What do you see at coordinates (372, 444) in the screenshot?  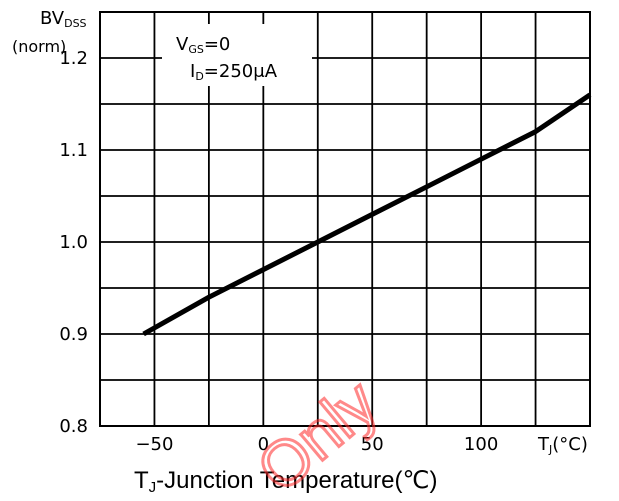 I see `x-tick-label: 50` at bounding box center [372, 444].